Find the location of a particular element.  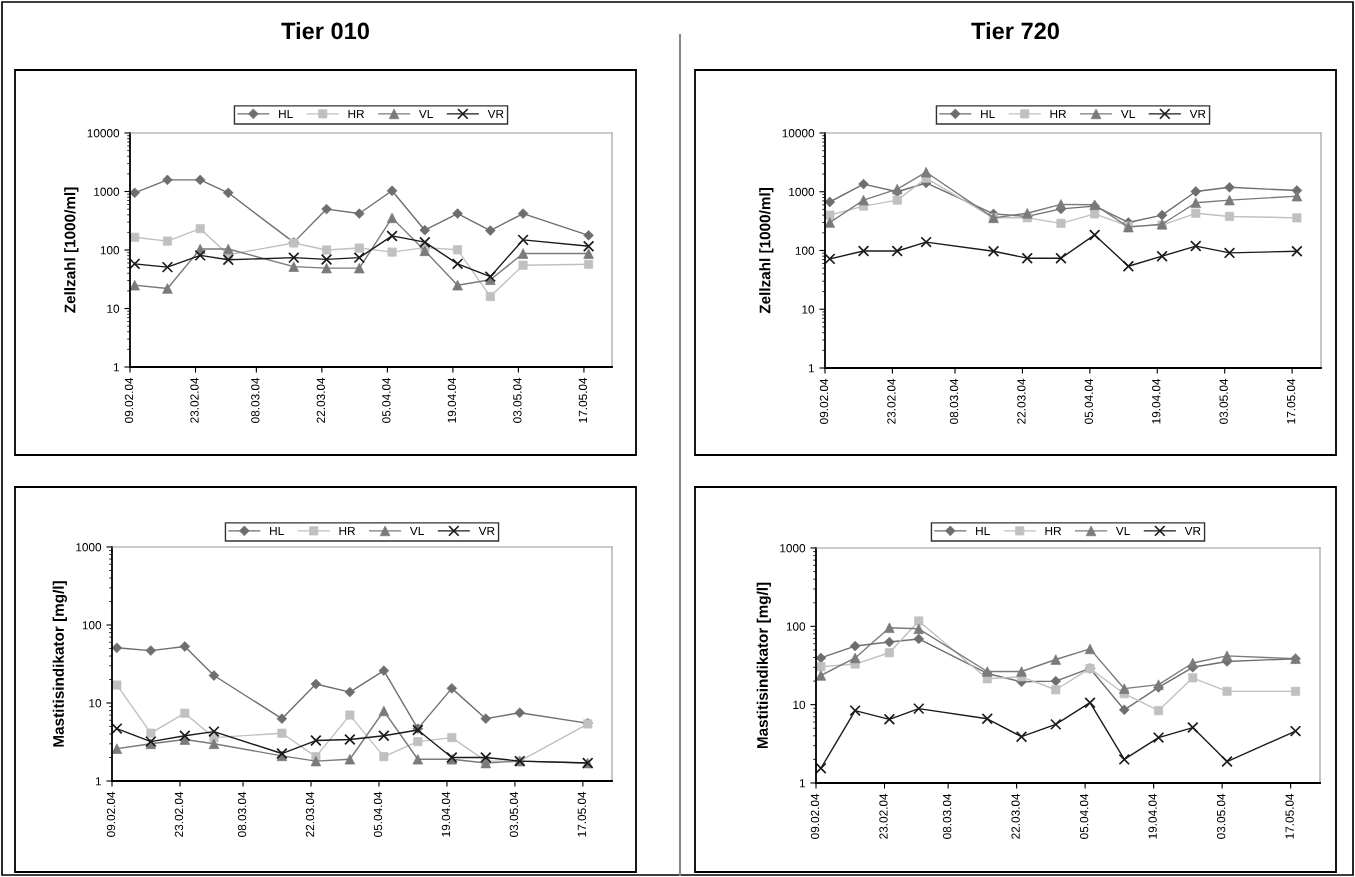

chart-title: Tier 720 is located at coordinates (1015, 31).